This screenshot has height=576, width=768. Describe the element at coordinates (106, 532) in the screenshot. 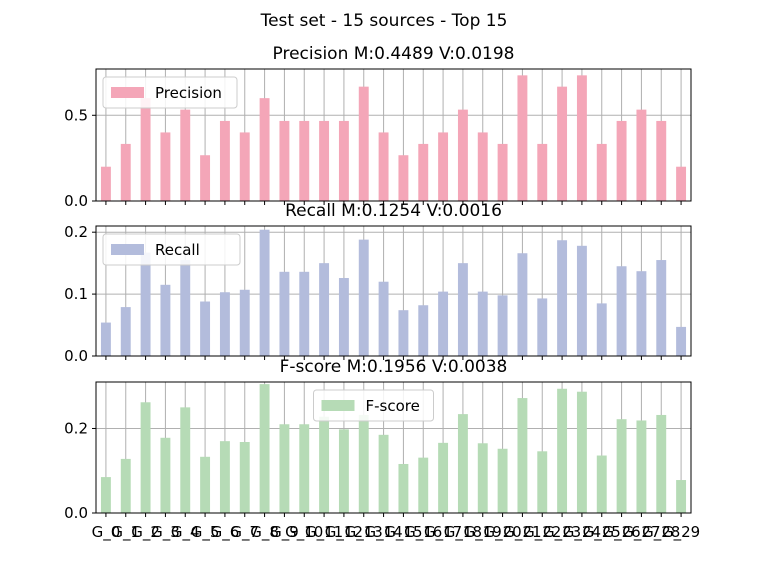

I see `x-tick-label: G_0` at that location.